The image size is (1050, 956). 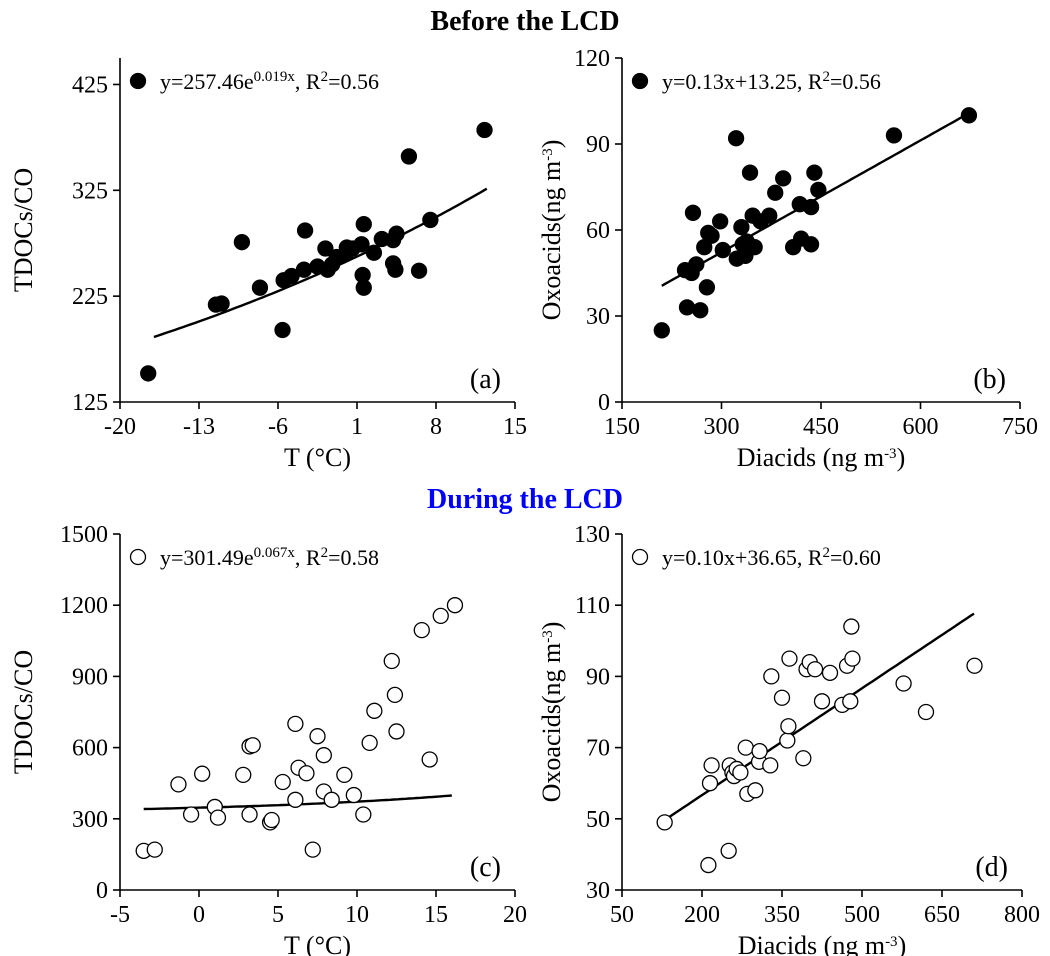 What do you see at coordinates (90, 297) in the screenshot?
I see `y-tick-label: 225` at bounding box center [90, 297].